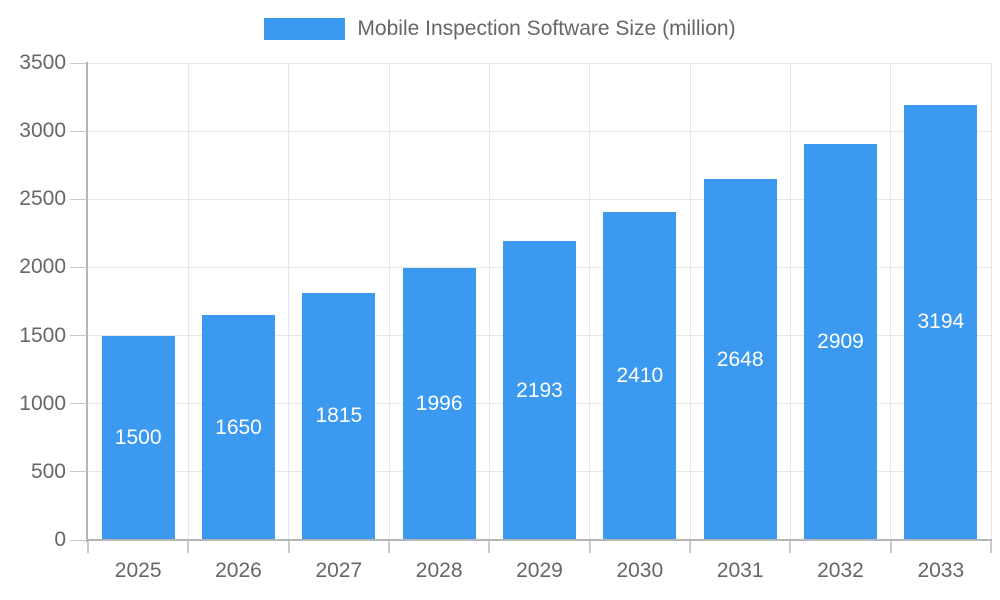  What do you see at coordinates (439, 570) in the screenshot?
I see `x-axis-label: 2028` at bounding box center [439, 570].